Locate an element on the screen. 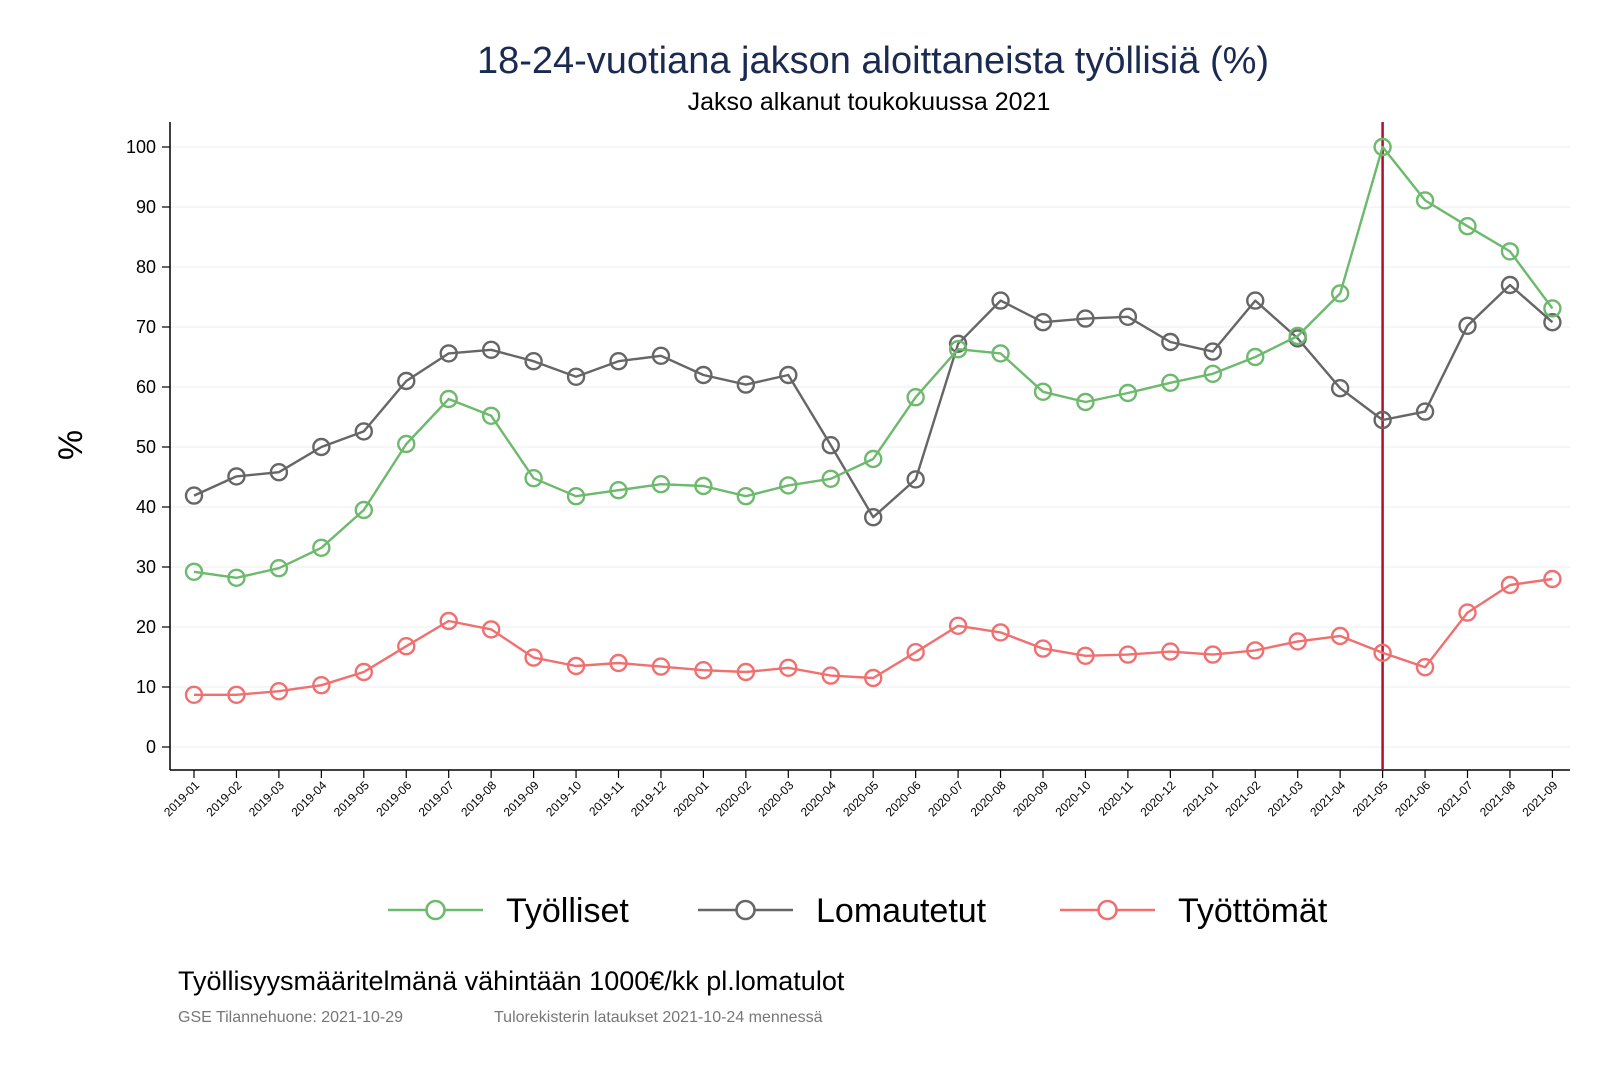 Image resolution: width=1600 pixels, height=1067 pixels. y-tick-label-80: 80 is located at coordinates (146, 267).